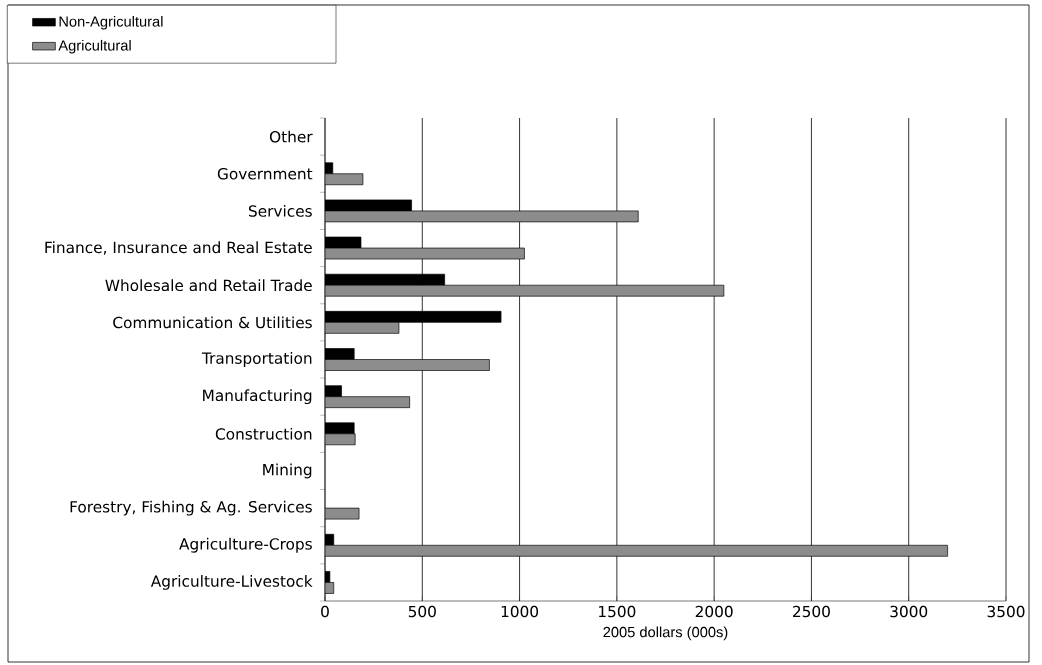 This screenshot has width=1042, height=665. Describe the element at coordinates (212, 322) in the screenshot. I see `y-tick-label: Communication & Utilities` at that location.